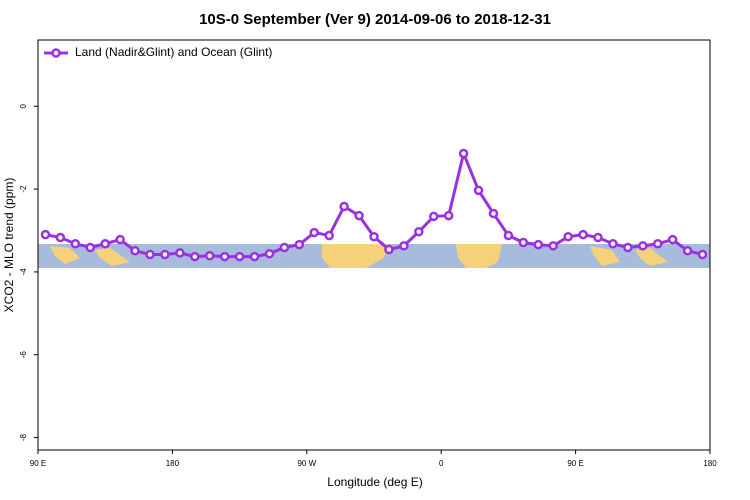 Image resolution: width=750 pixels, height=500 pixels. What do you see at coordinates (23, 189) in the screenshot?
I see `y-tick-label: -2` at bounding box center [23, 189].